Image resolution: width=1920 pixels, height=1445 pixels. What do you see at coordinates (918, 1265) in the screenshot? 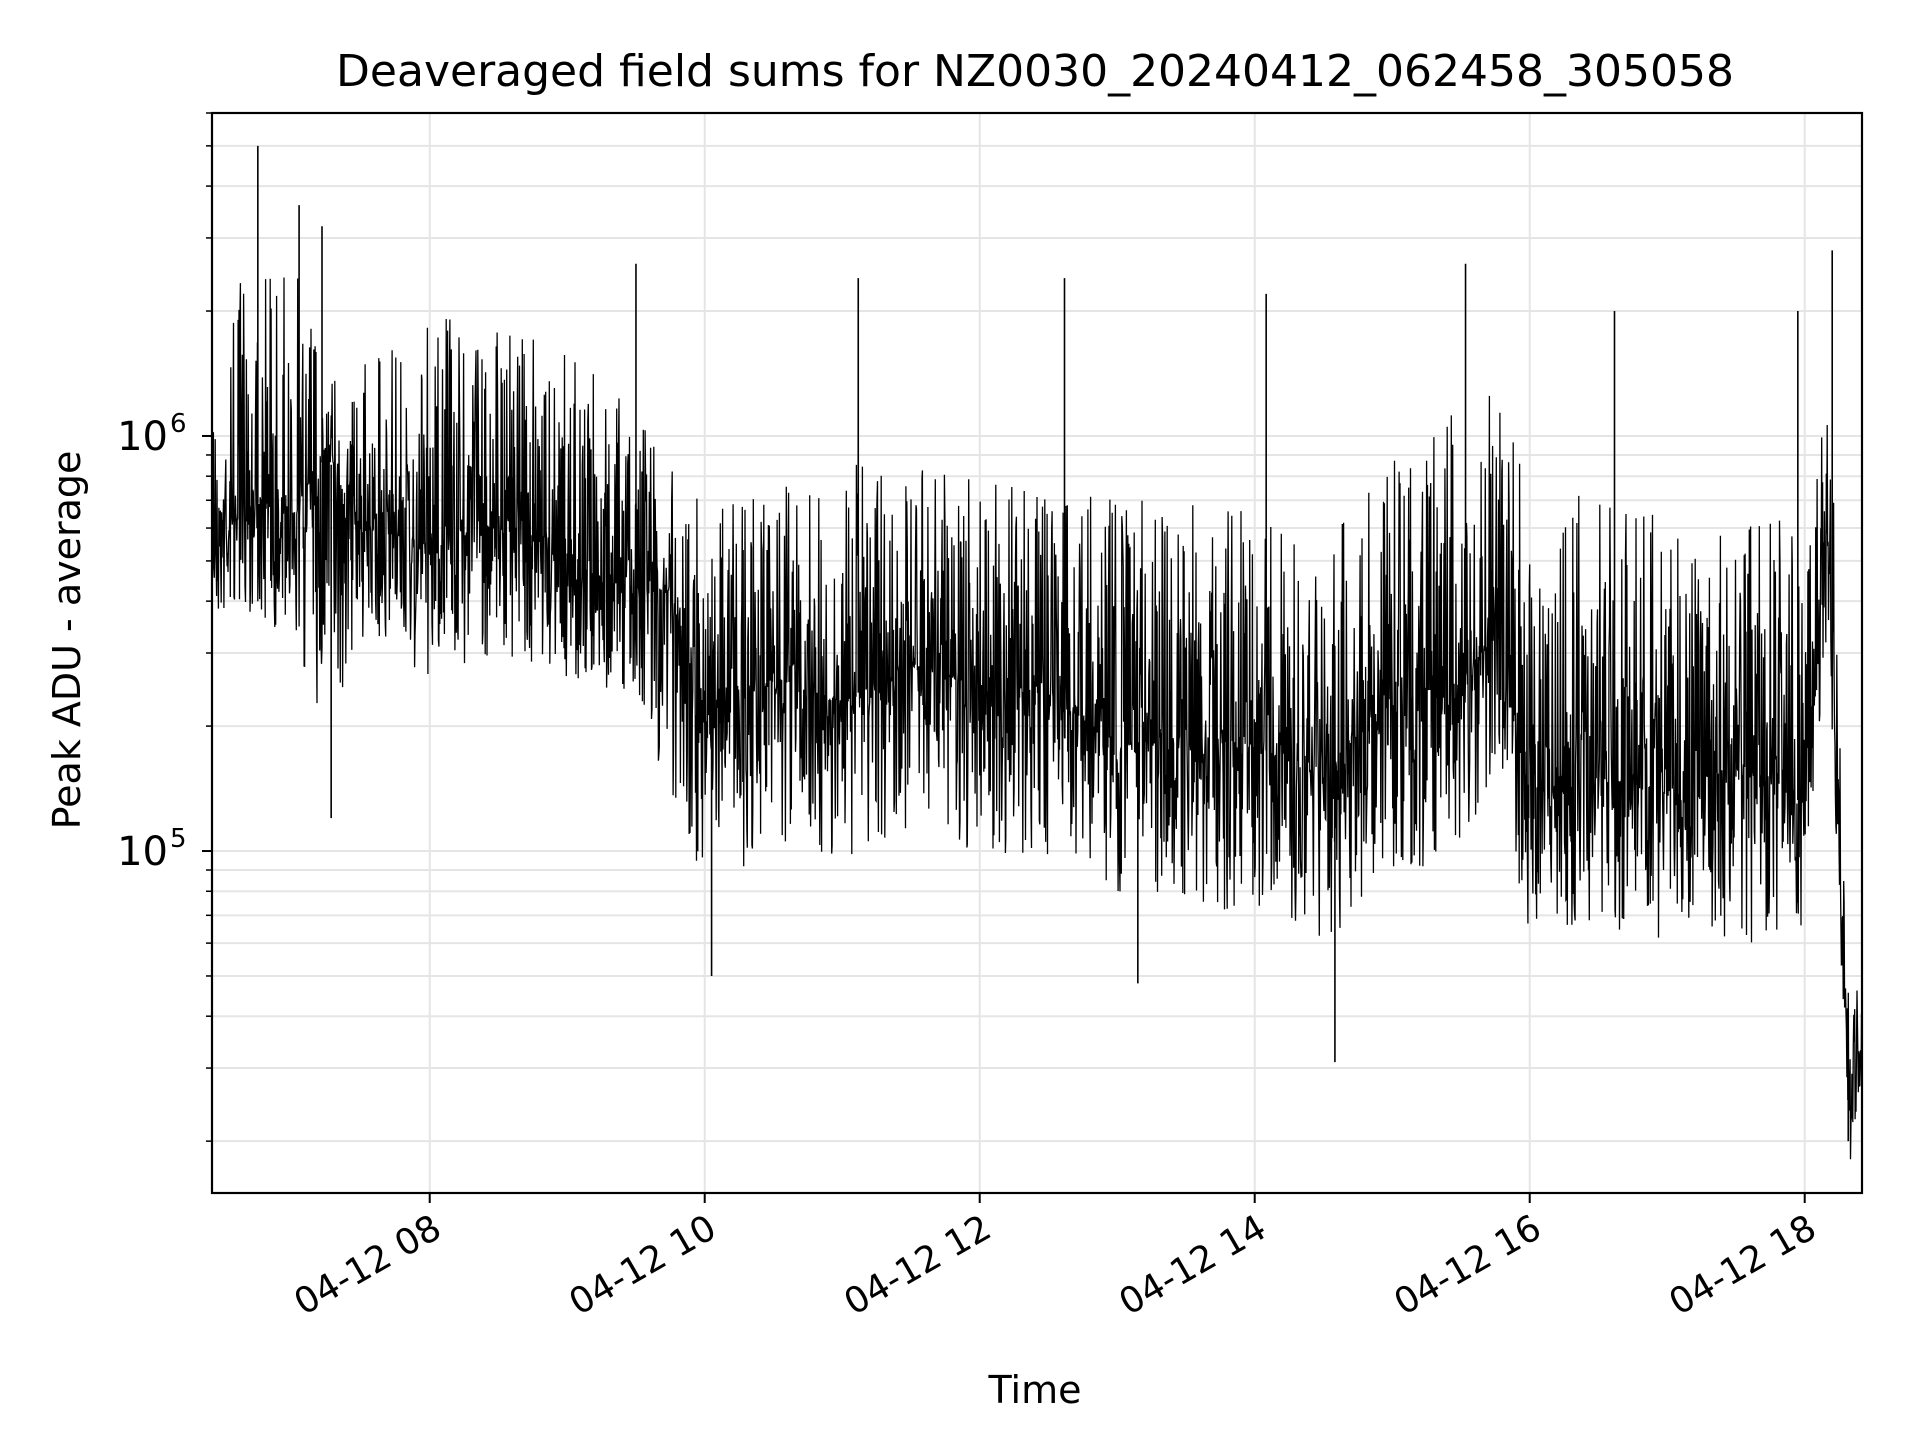
I see `x-tick-label: 04-12 12` at bounding box center [918, 1265].